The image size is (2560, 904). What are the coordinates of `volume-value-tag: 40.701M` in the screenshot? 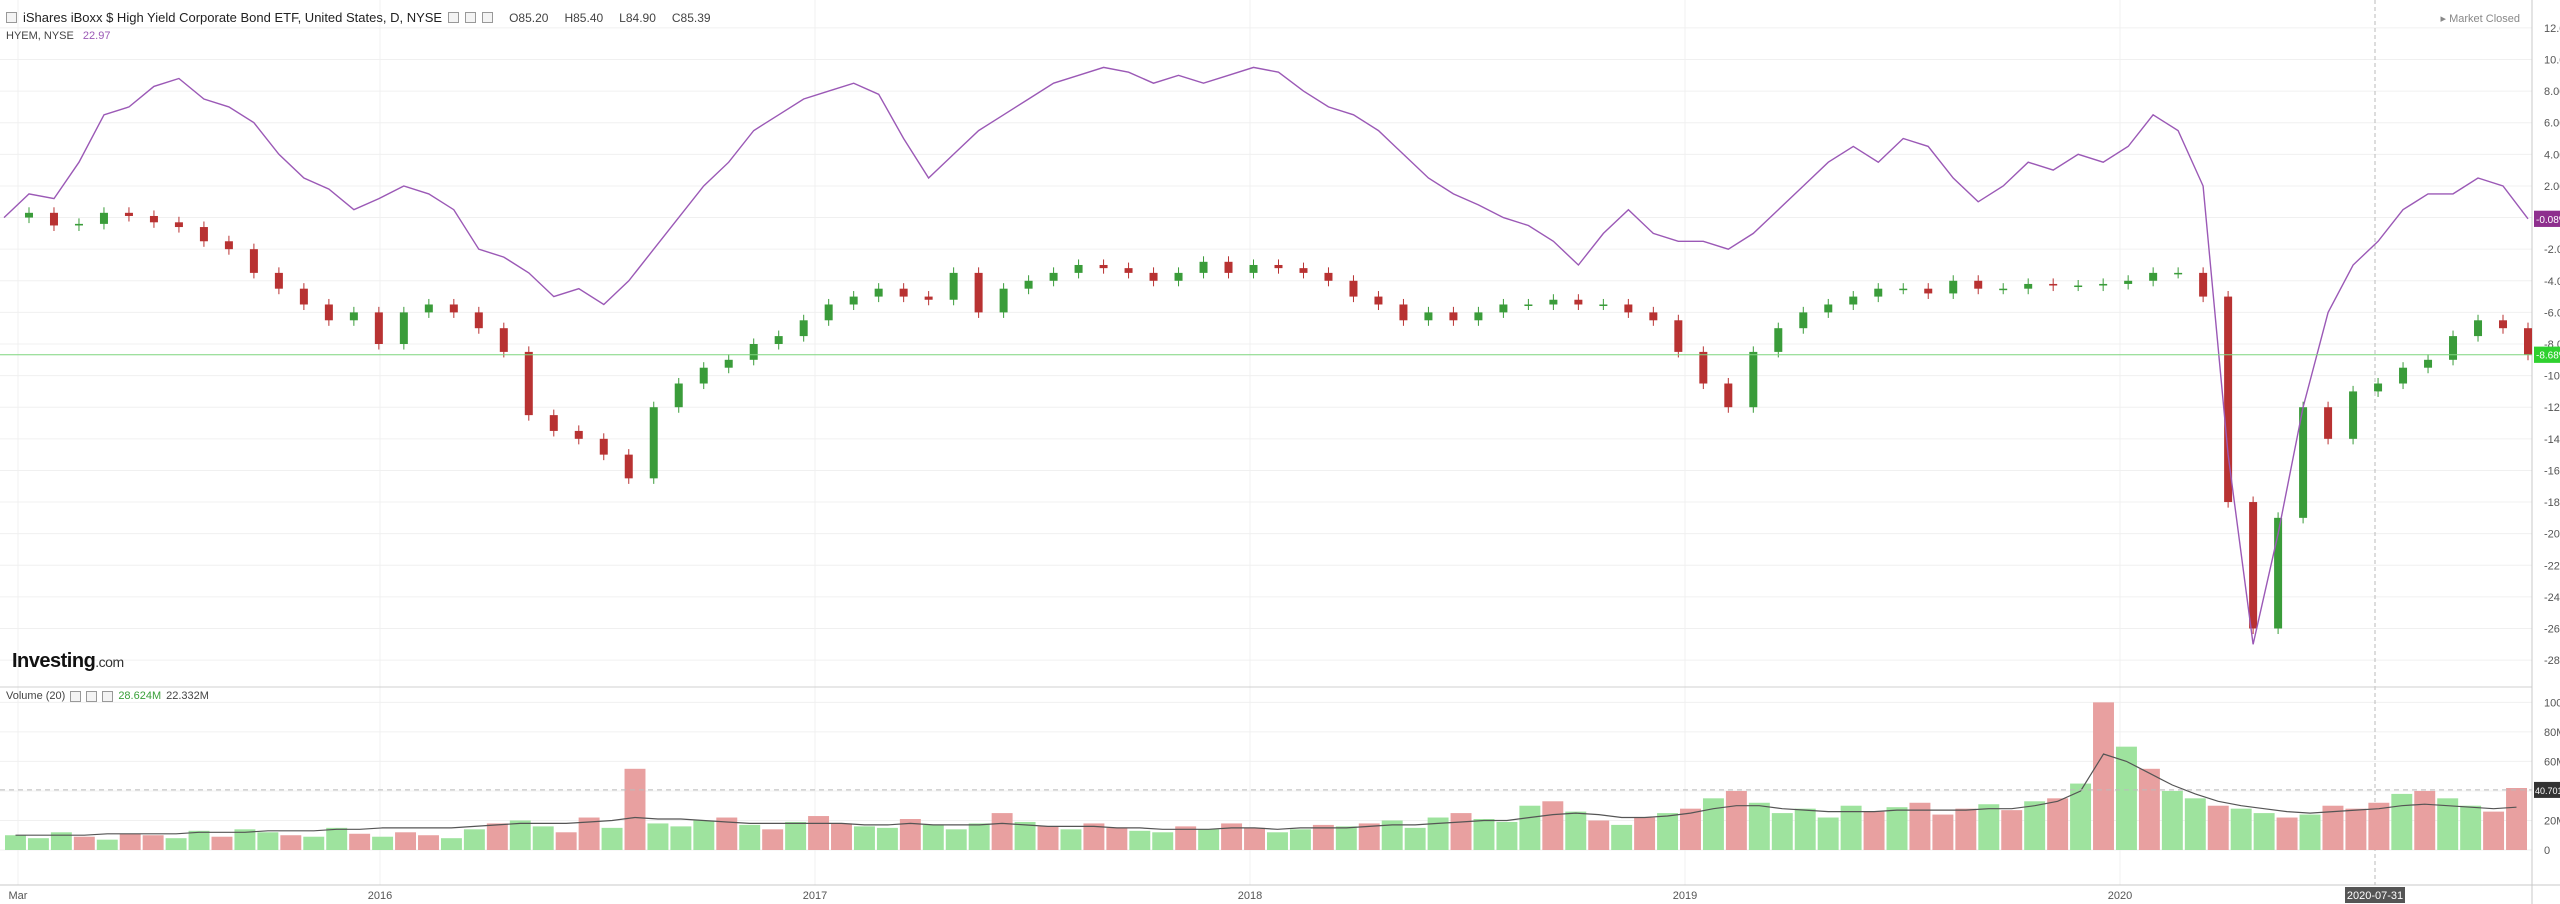 It's located at (2547, 791).